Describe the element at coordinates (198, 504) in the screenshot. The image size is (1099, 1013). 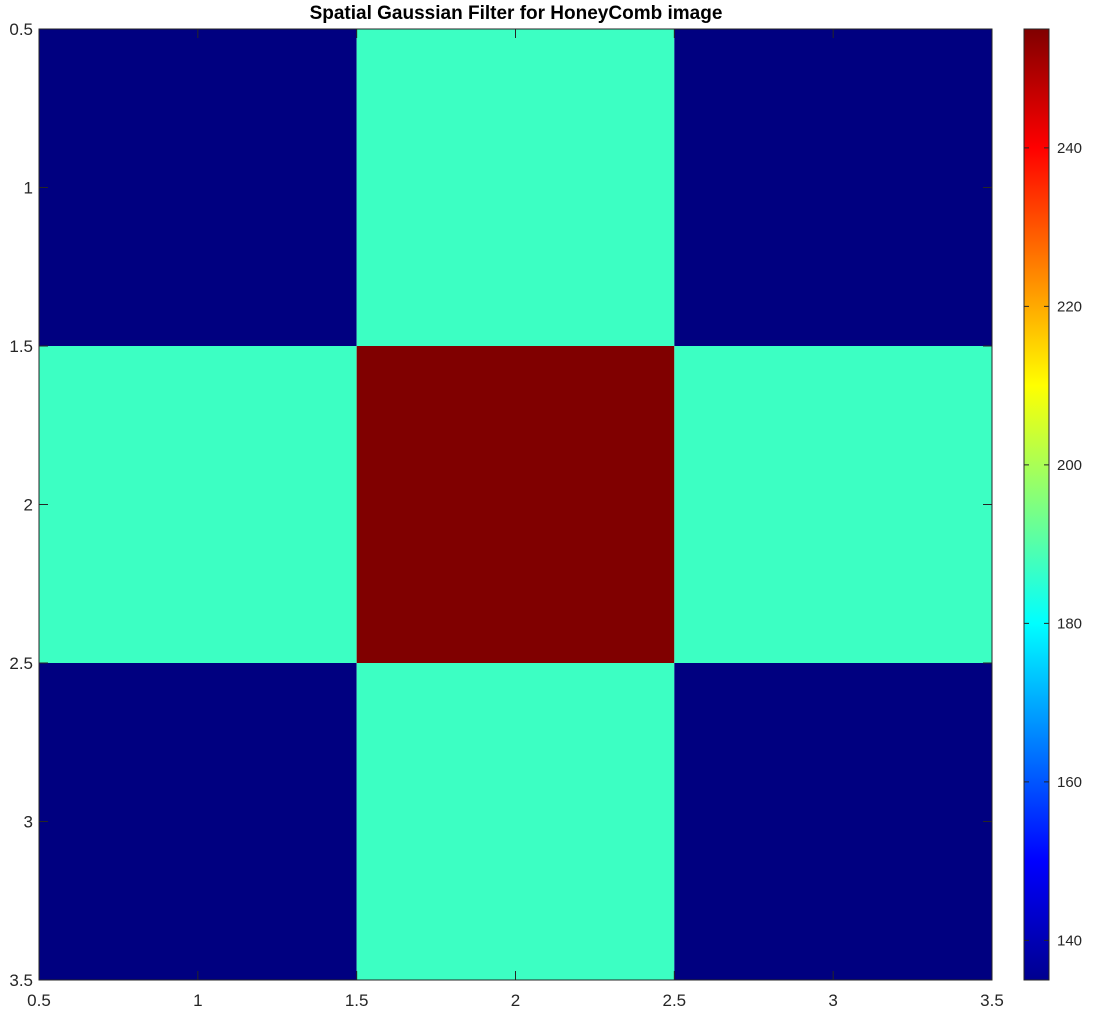
I see `heatmap-cell-r2-c1` at that location.